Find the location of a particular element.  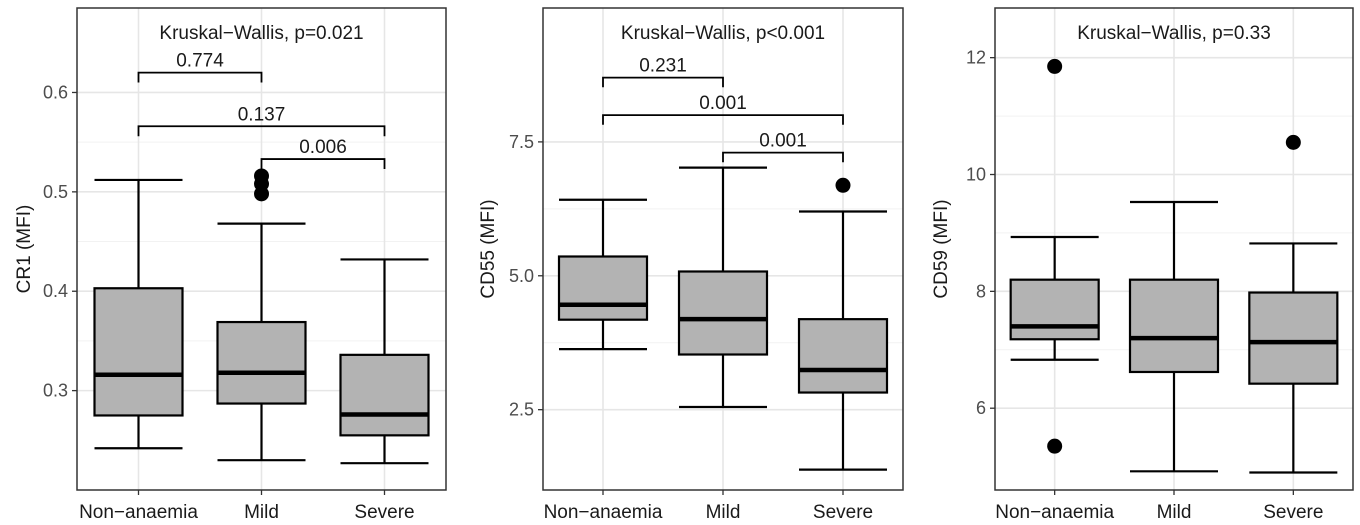

y-tick-label: 8 is located at coordinates (981, 291).